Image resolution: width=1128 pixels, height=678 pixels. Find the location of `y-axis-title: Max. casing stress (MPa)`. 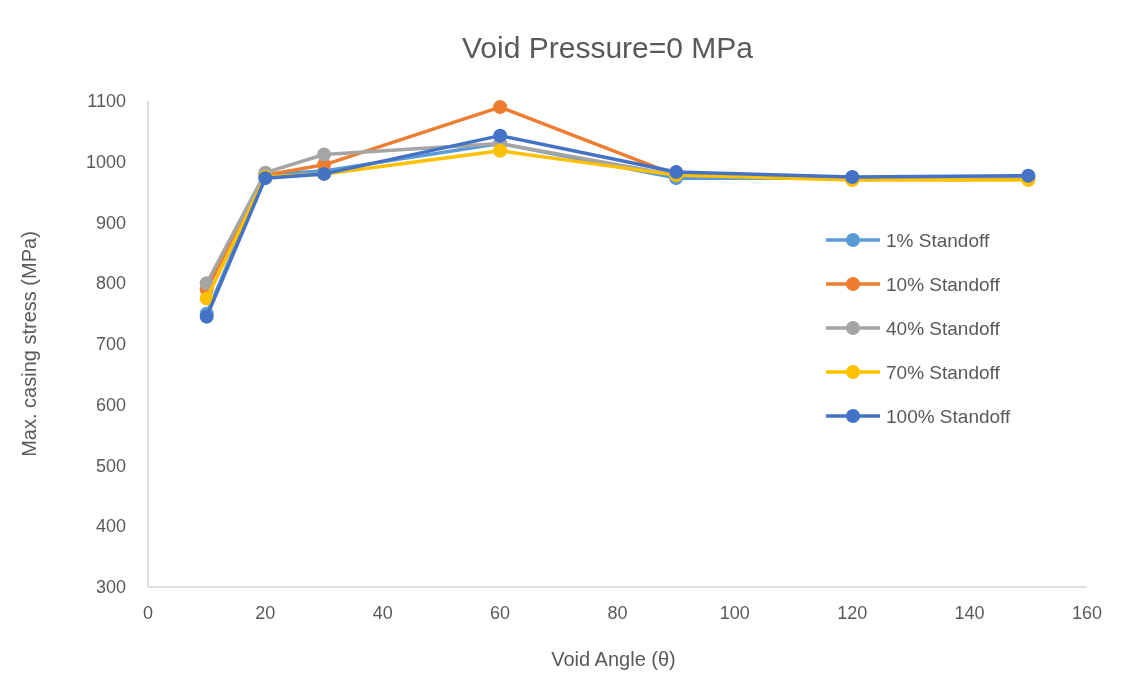

y-axis-title: Max. casing stress (MPa) is located at coordinates (29, 344).